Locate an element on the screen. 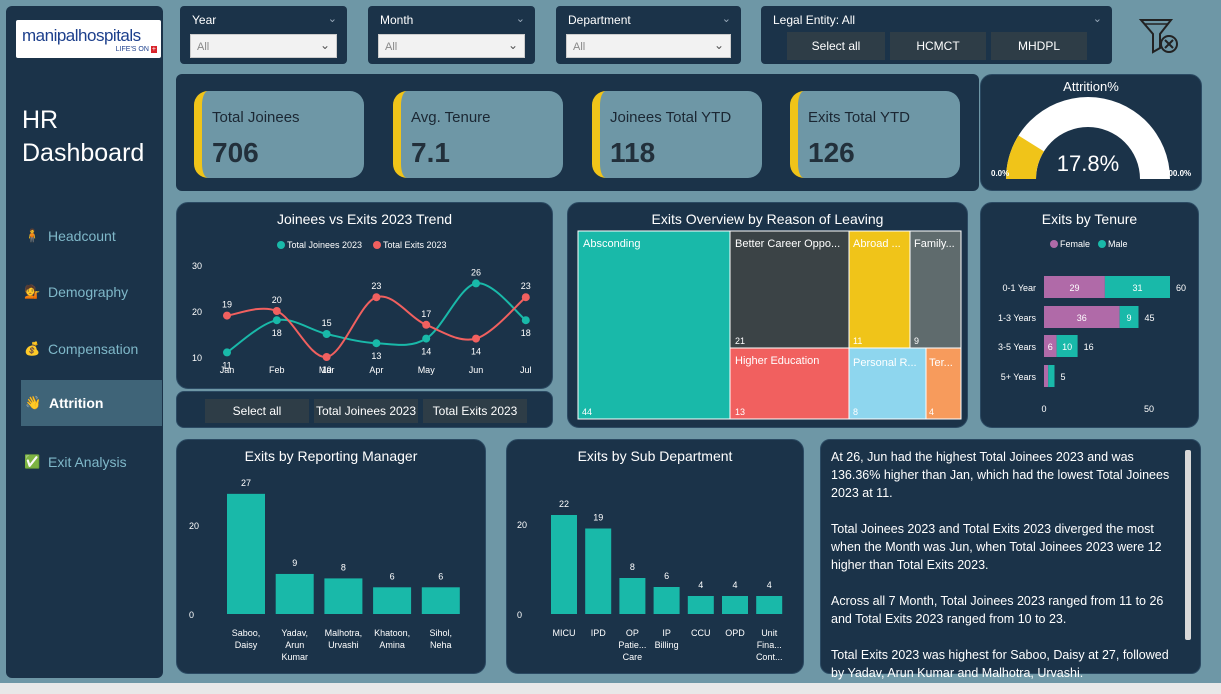 The image size is (1221, 694). nav-compensation: 💰 Compensation is located at coordinates (81, 349).